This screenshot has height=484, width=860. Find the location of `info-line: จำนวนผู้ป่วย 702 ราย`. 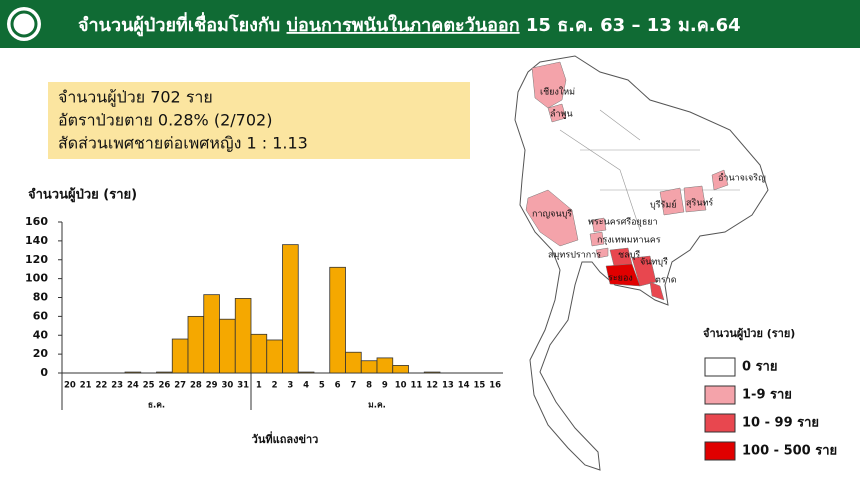

info-line: จำนวนผู้ป่วย 702 ราย is located at coordinates (135, 98).